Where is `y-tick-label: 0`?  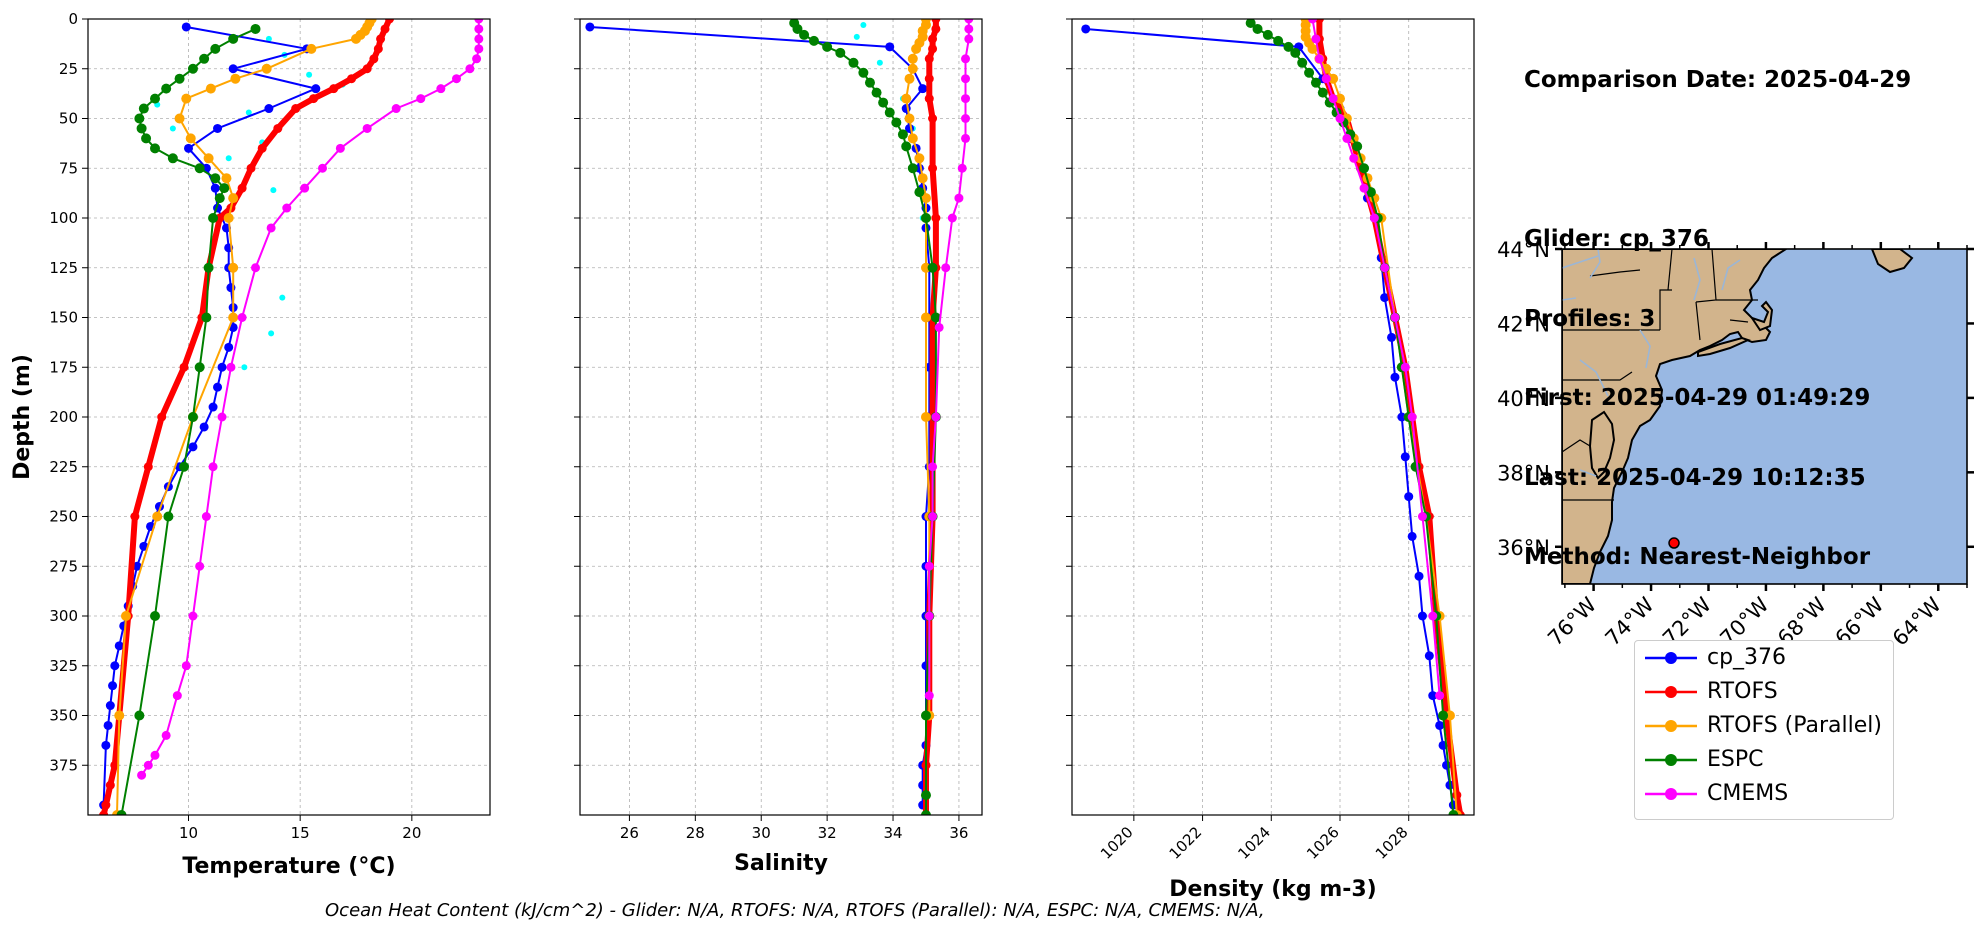 y-tick-label: 0 is located at coordinates (73, 19).